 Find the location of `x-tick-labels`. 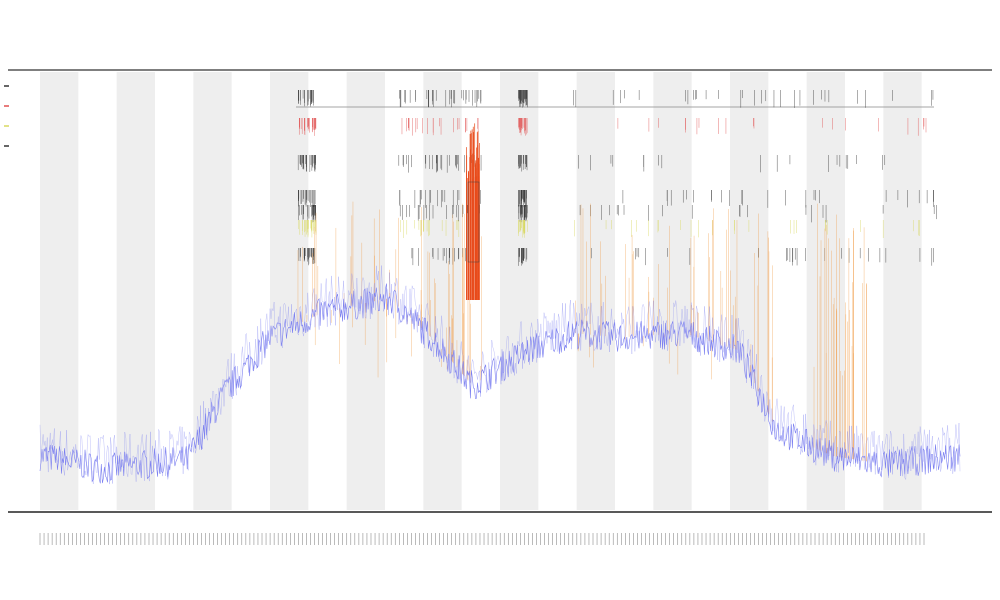

x-tick-labels is located at coordinates (482, 539).